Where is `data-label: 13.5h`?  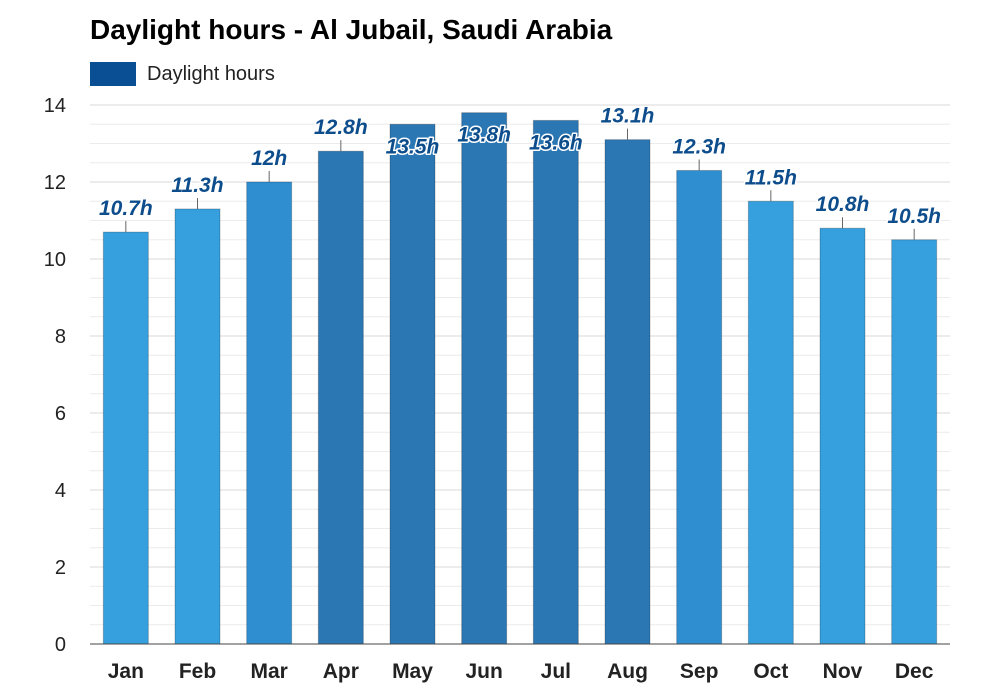 data-label: 13.5h is located at coordinates (413, 146).